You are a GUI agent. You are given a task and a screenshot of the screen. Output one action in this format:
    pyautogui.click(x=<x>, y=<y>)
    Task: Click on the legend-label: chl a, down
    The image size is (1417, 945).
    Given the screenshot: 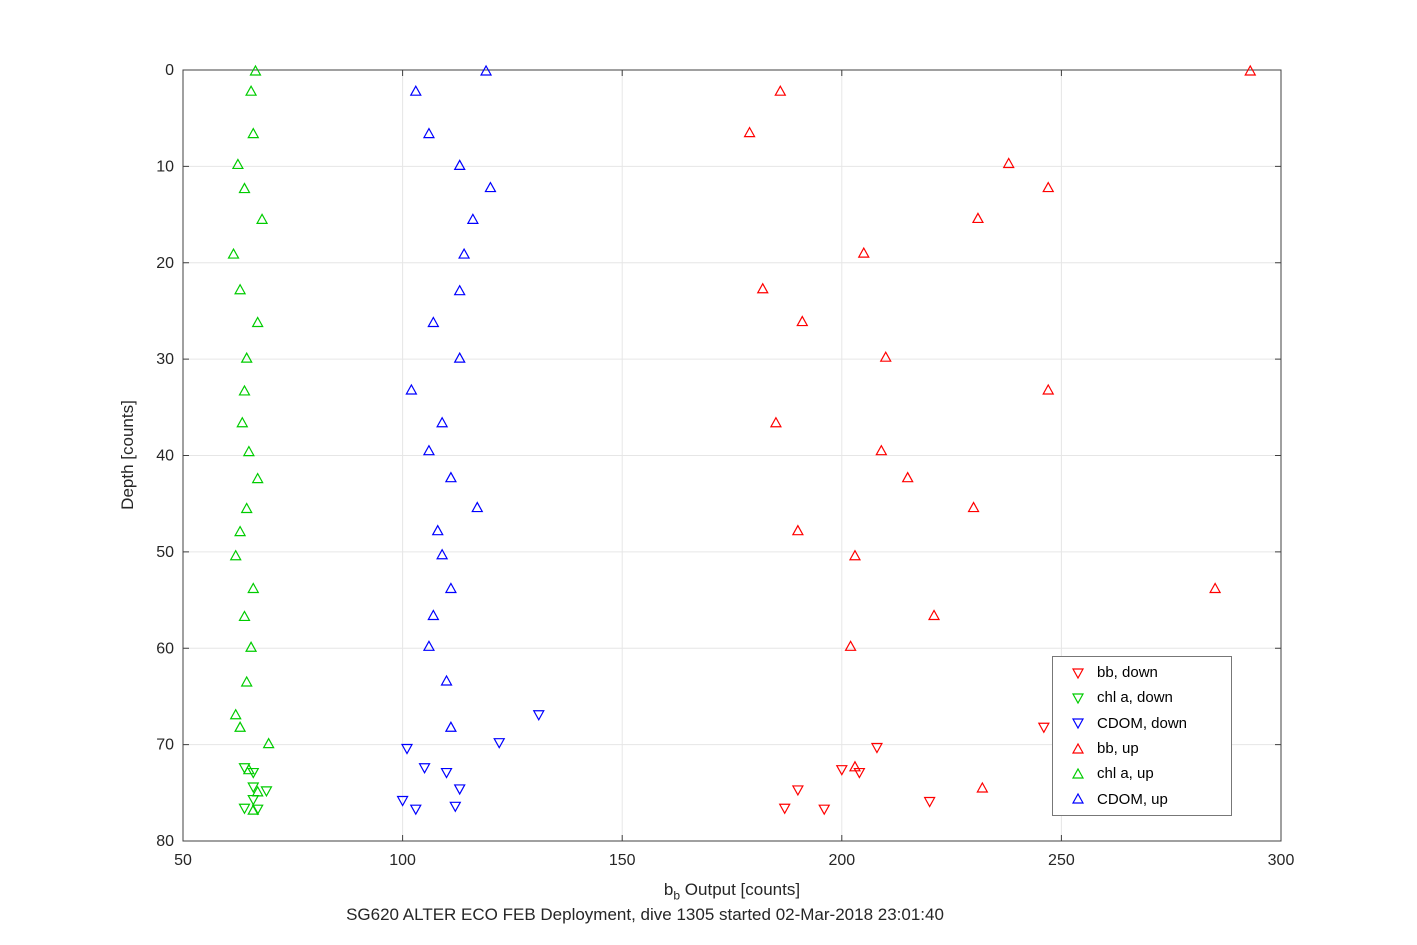 What is the action you would take?
    pyautogui.click(x=1135, y=698)
    